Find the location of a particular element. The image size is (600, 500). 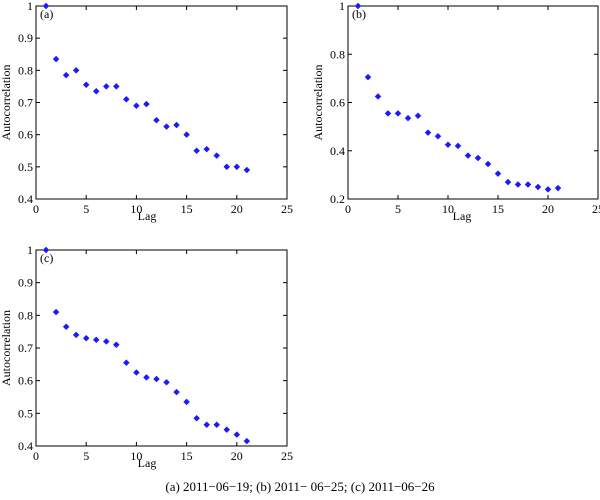

panel-label: (a) is located at coordinates (46, 14).